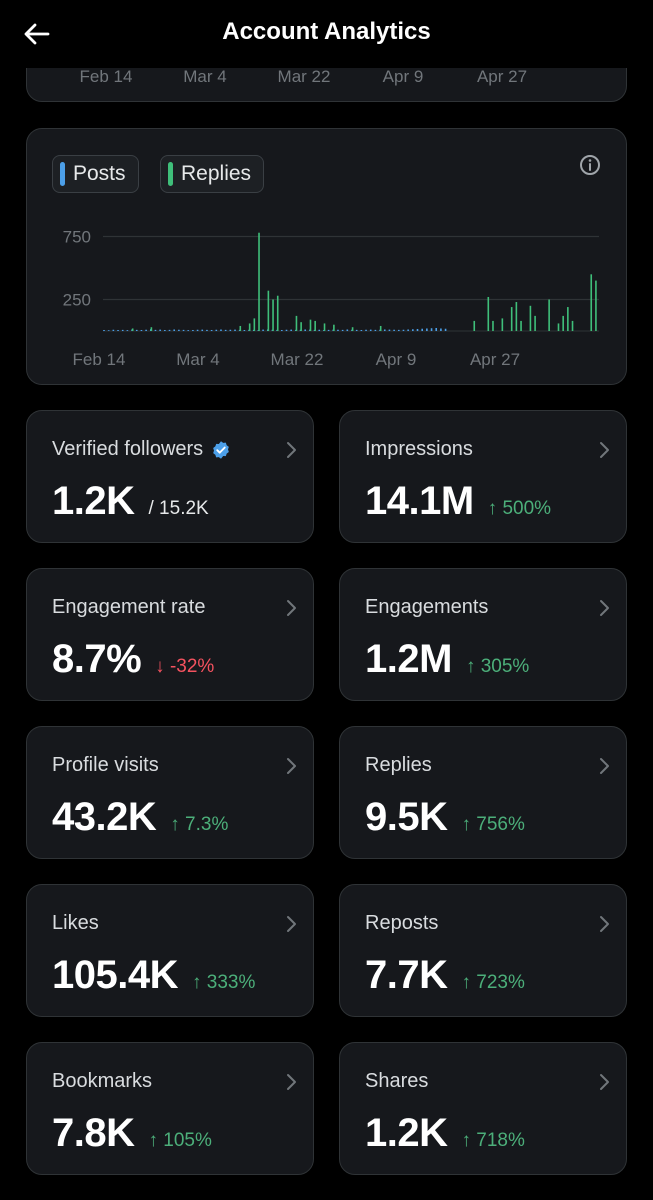  I want to click on verified-badge-icon, so click(221, 449).